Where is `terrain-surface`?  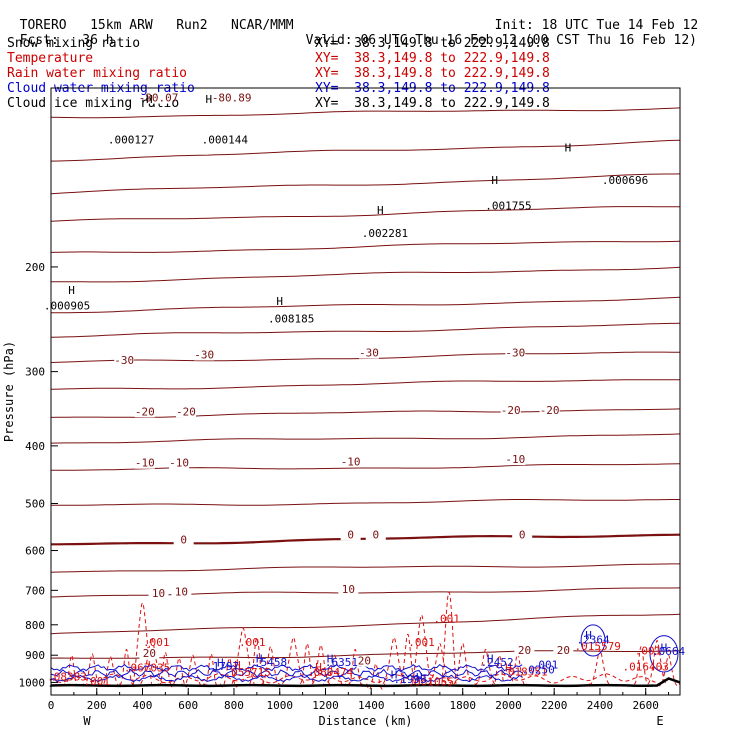
terrain-surface is located at coordinates (365, 682).